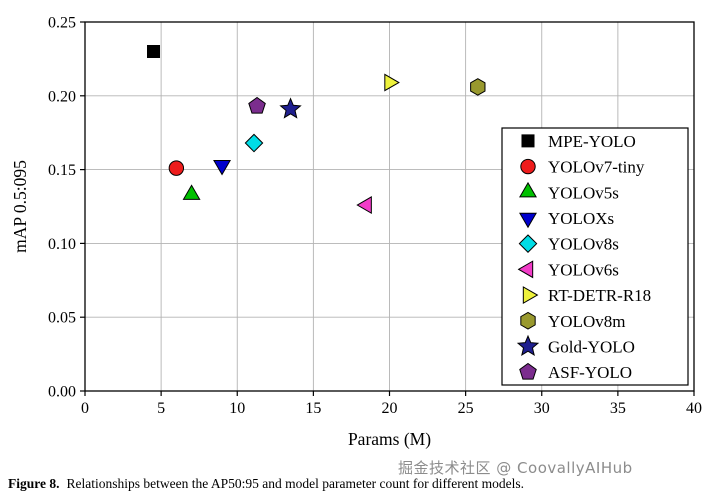  Describe the element at coordinates (154, 52) in the screenshot. I see `point-mpe-yolo` at that location.